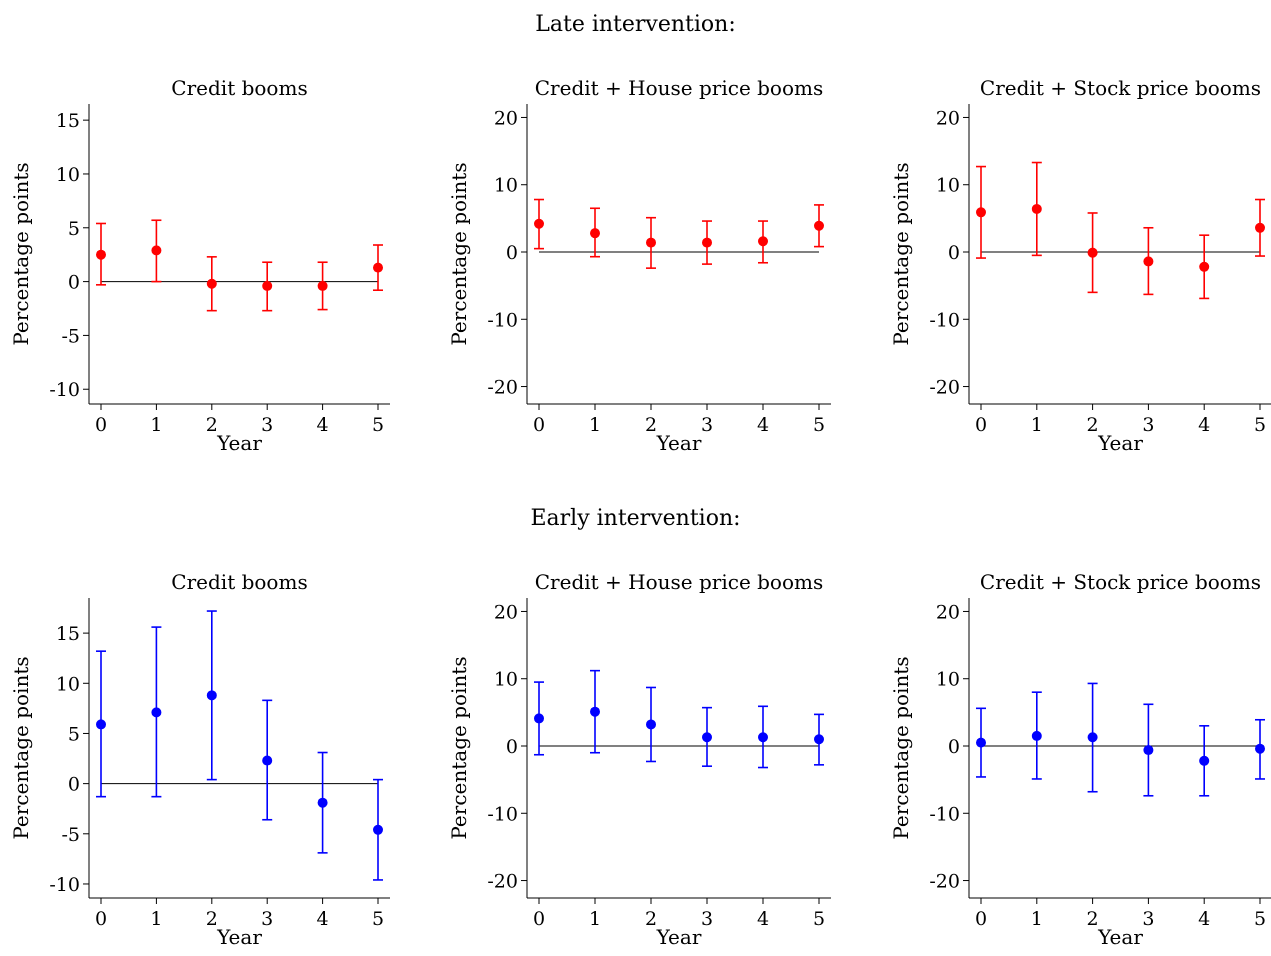 This screenshot has width=1271, height=956. I want to click on y-tick-label: 15, so click(68, 121).